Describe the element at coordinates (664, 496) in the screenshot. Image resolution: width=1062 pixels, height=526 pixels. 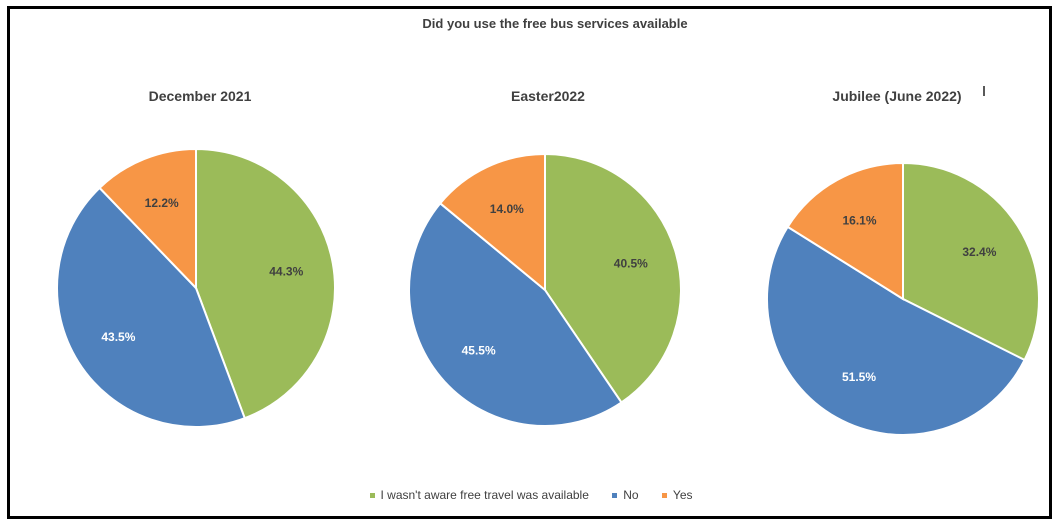
I see `legend-marker-yes` at that location.